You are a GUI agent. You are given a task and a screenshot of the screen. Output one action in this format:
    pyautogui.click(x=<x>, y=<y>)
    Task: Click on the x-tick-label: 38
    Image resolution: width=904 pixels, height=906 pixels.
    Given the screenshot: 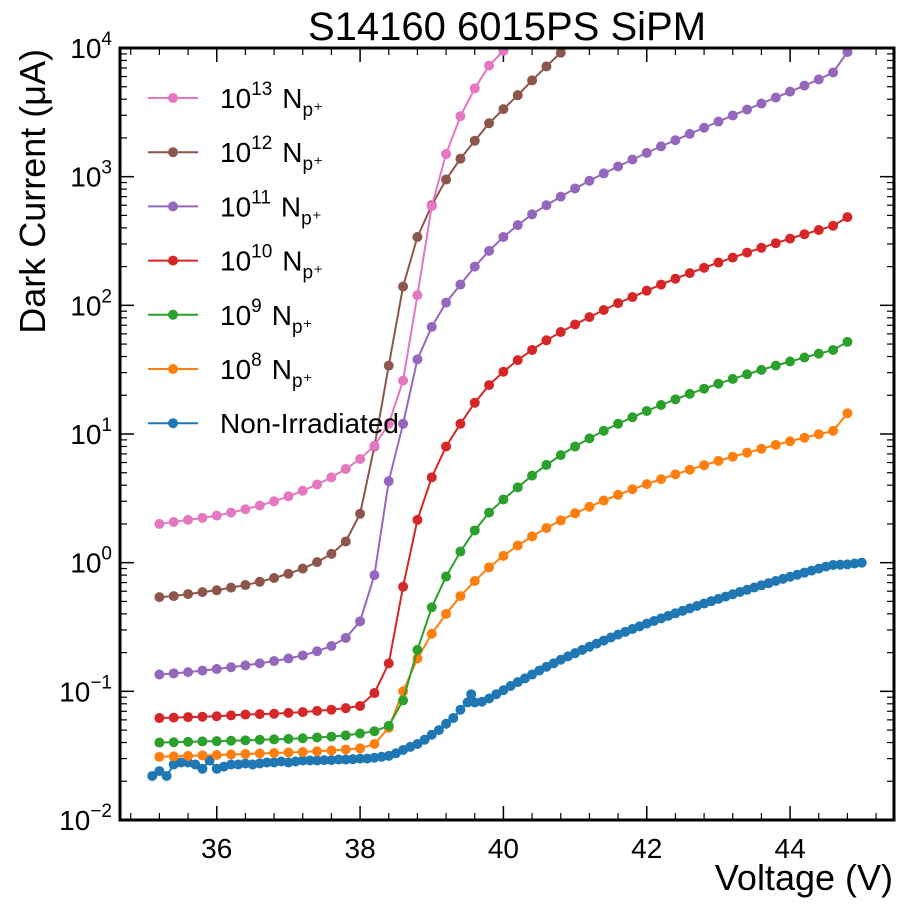 What is the action you would take?
    pyautogui.click(x=360, y=848)
    